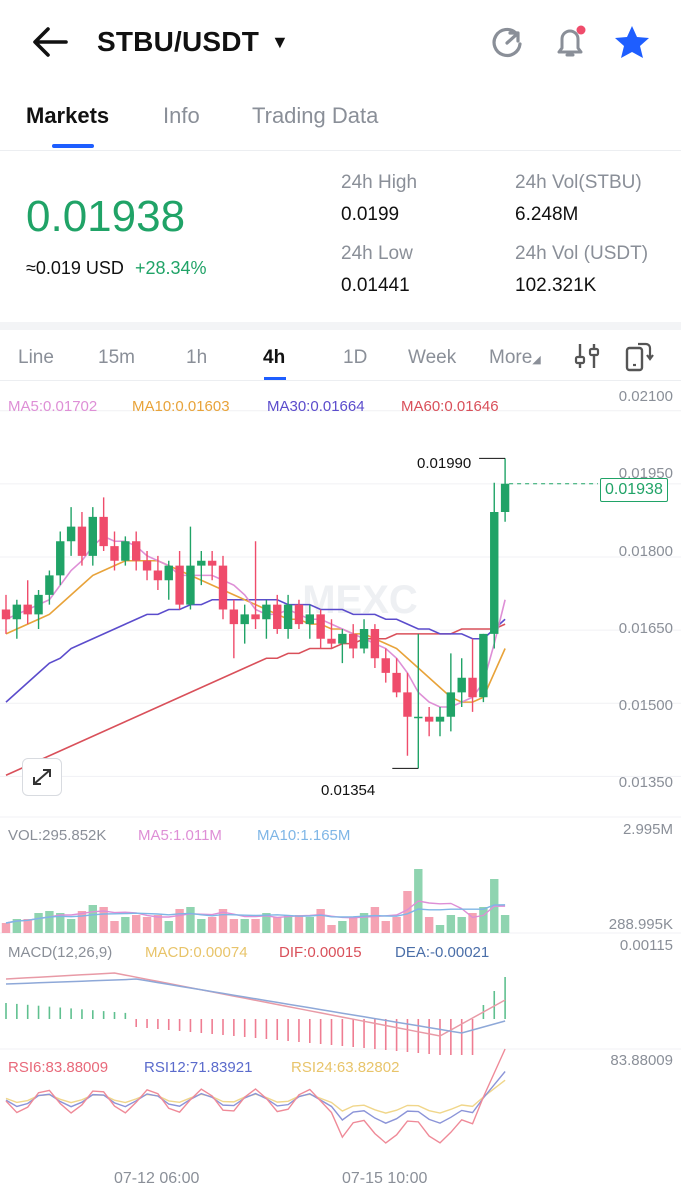 The image size is (681, 1200). What do you see at coordinates (536, 360) in the screenshot?
I see `more-caret-icon: ◢` at bounding box center [536, 360].